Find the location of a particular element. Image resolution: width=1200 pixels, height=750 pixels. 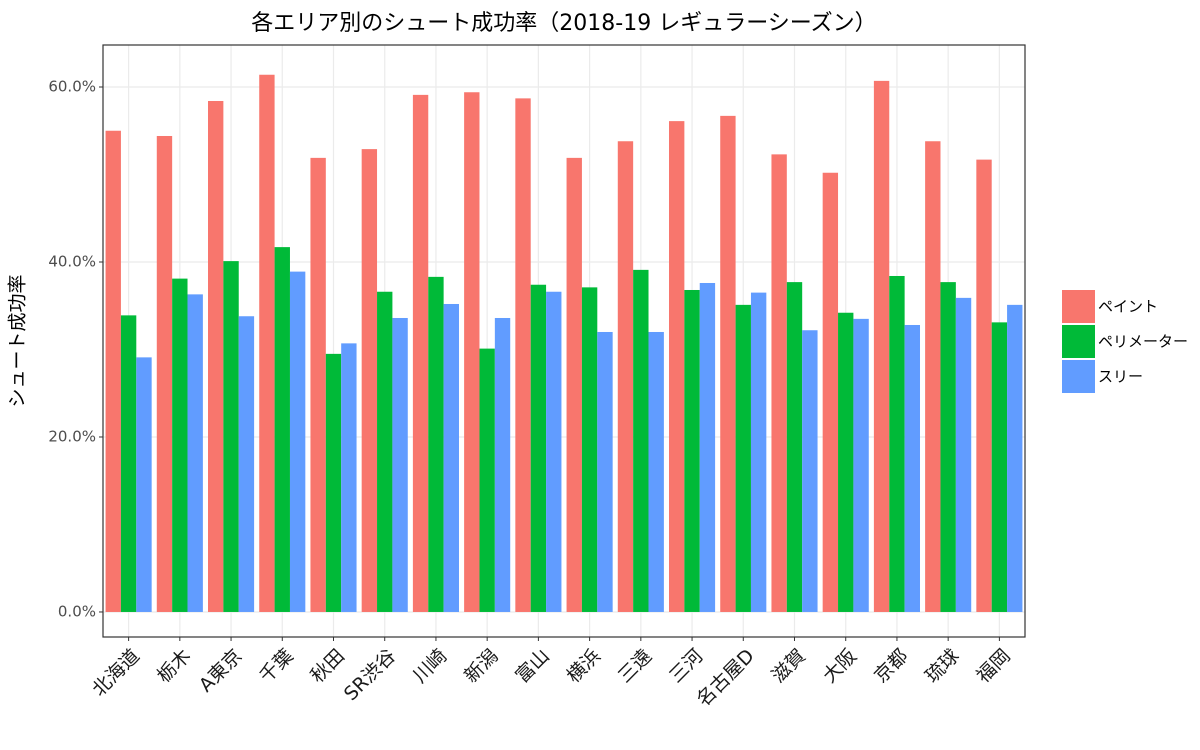

x-tick-label: 横浜 is located at coordinates (584, 666).